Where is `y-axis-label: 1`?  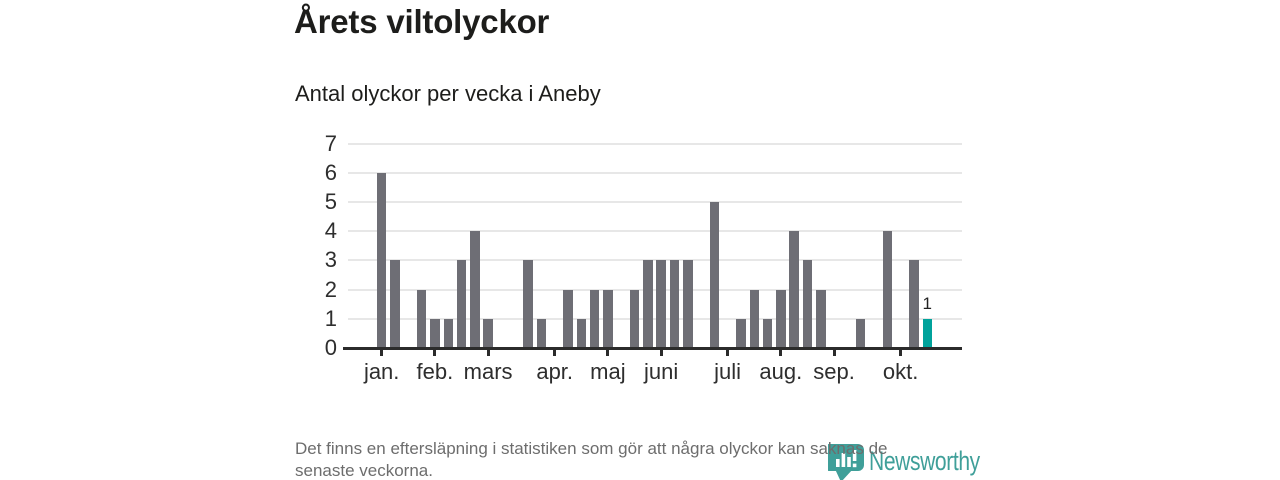
y-axis-label: 1 is located at coordinates (330, 318).